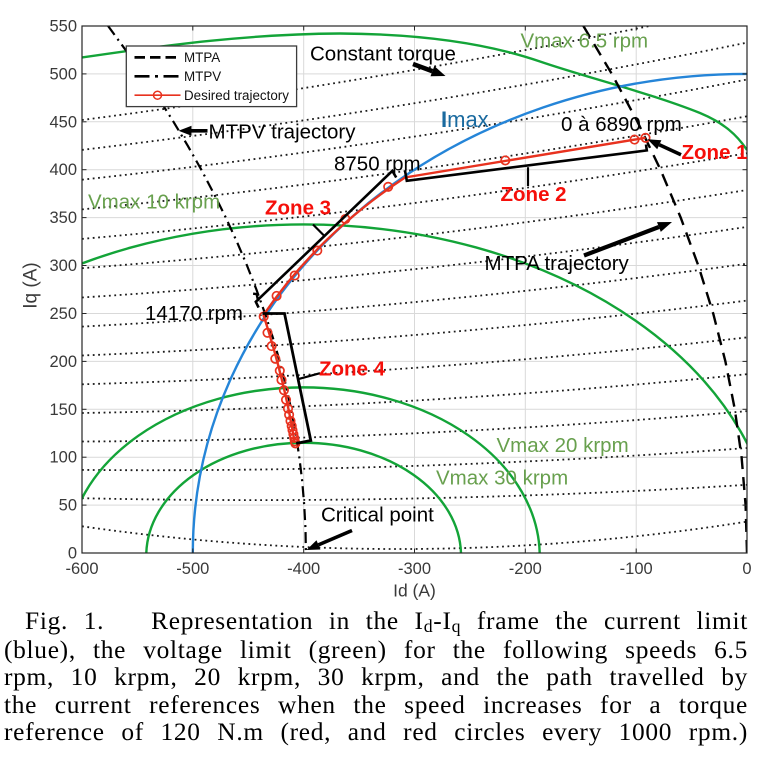 The height and width of the screenshot is (781, 774). I want to click on svg-text: Vmax 6.5 rpm, so click(585, 41).